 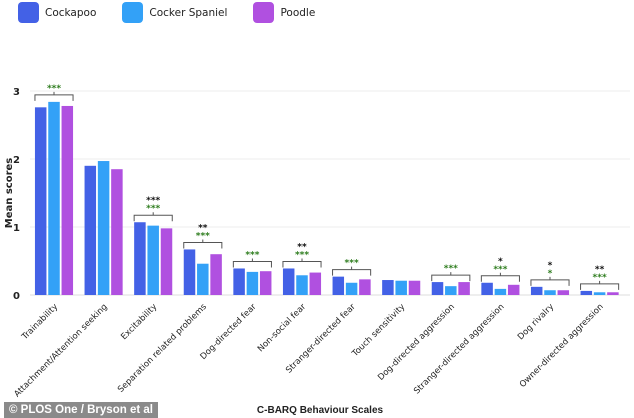 I want to click on credit-label: © PLOS One / Bryson et al, so click(x=81, y=410).